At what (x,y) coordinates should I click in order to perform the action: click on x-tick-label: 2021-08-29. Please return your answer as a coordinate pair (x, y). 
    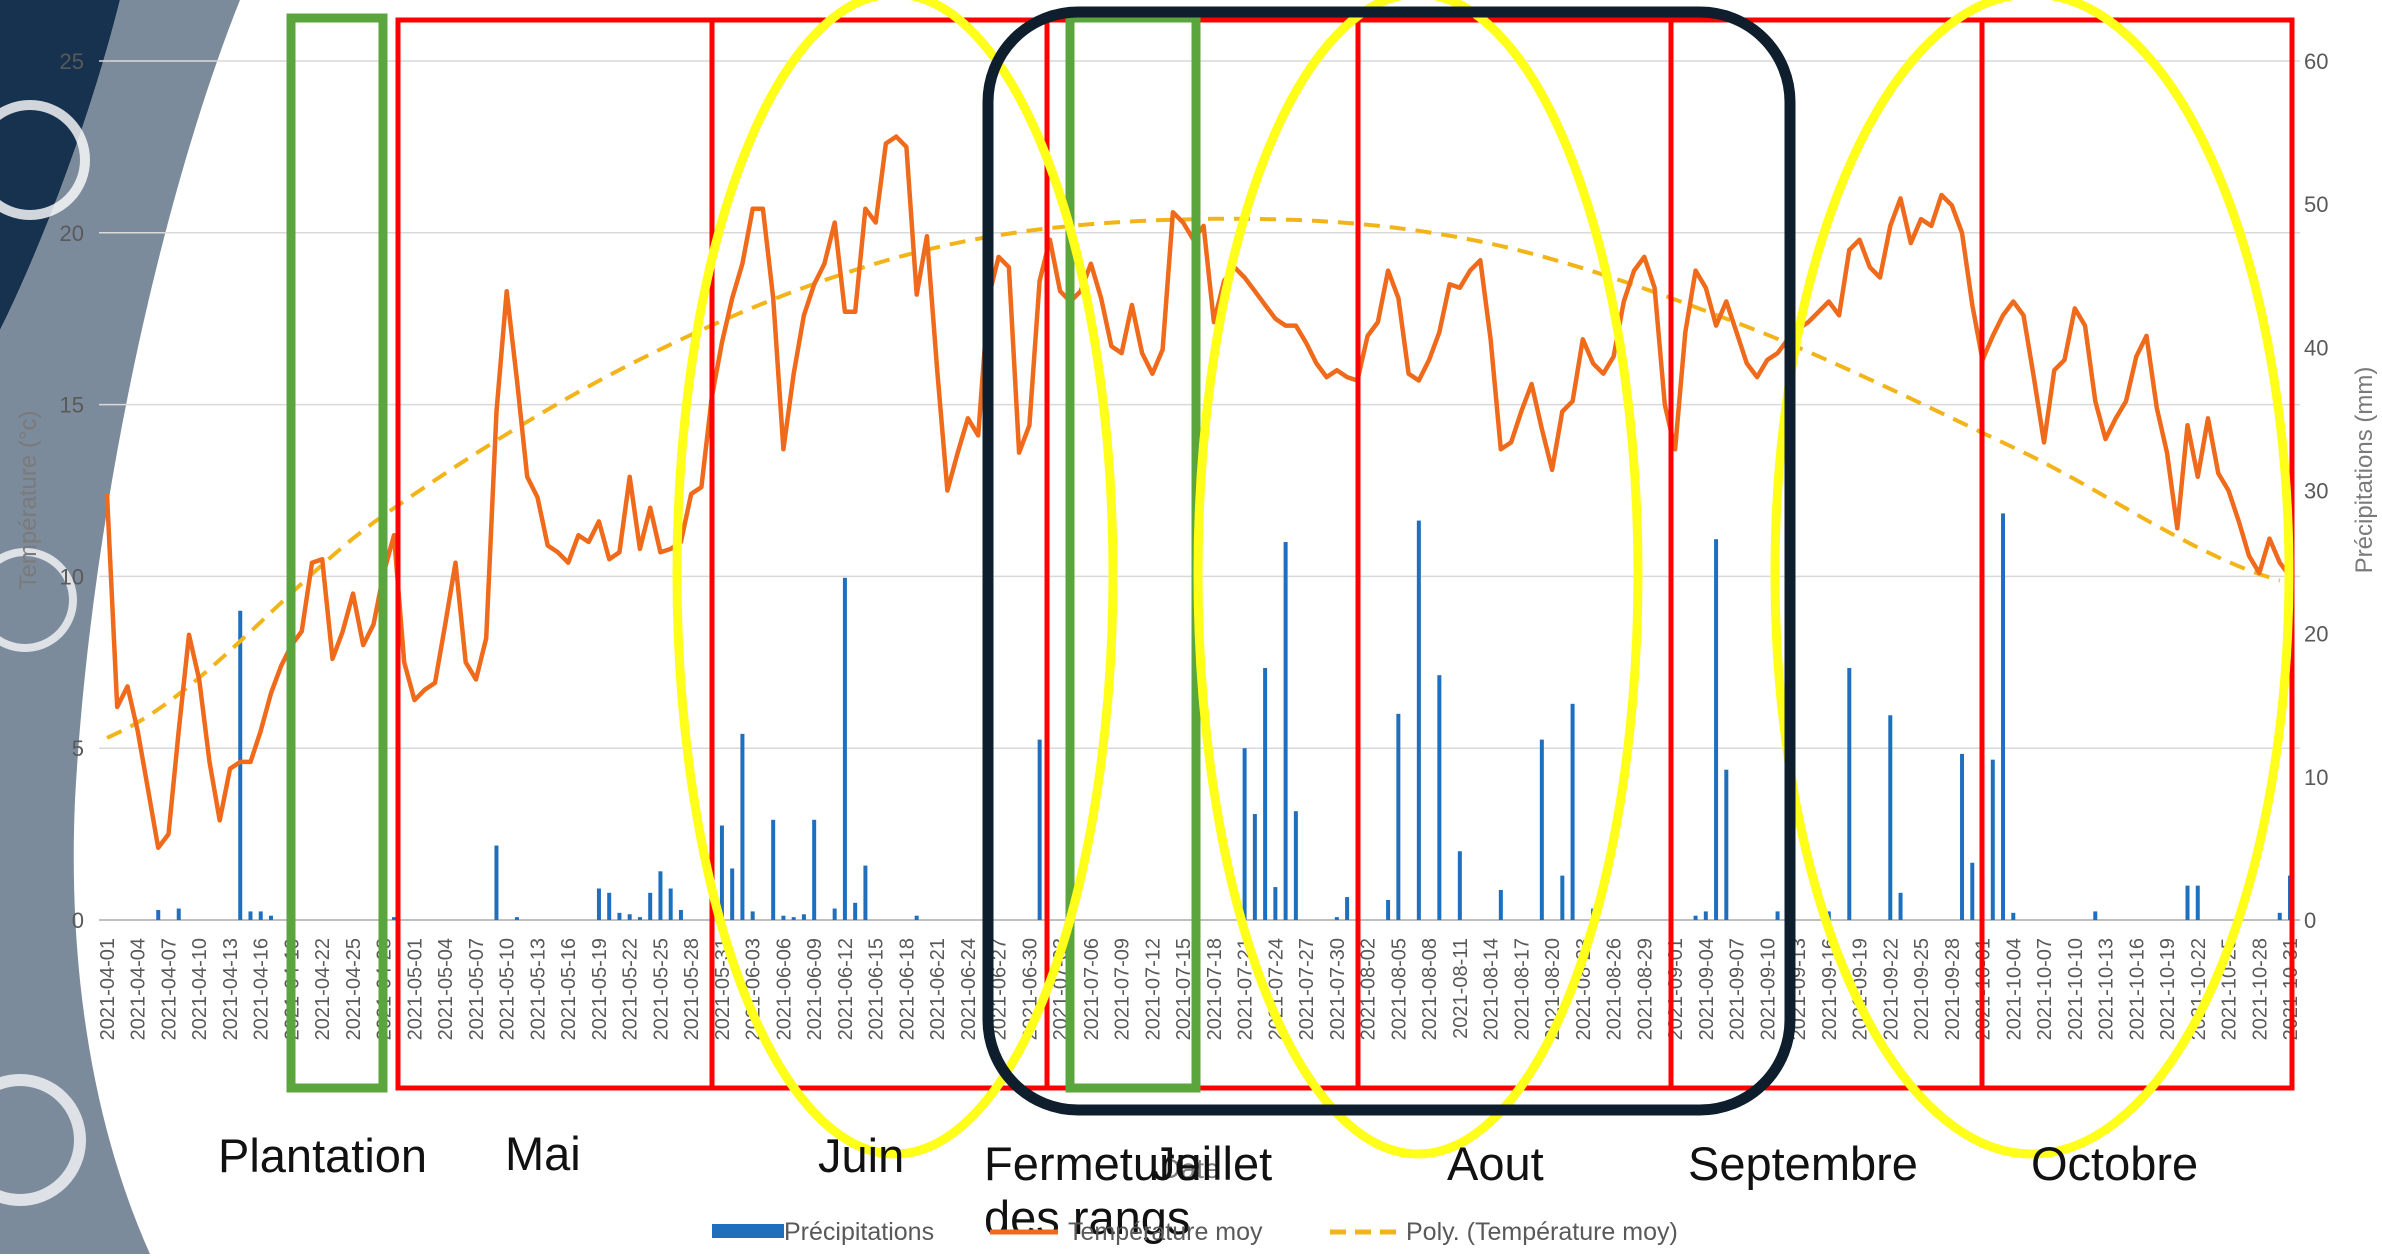
    Looking at the image, I should click on (1645, 989).